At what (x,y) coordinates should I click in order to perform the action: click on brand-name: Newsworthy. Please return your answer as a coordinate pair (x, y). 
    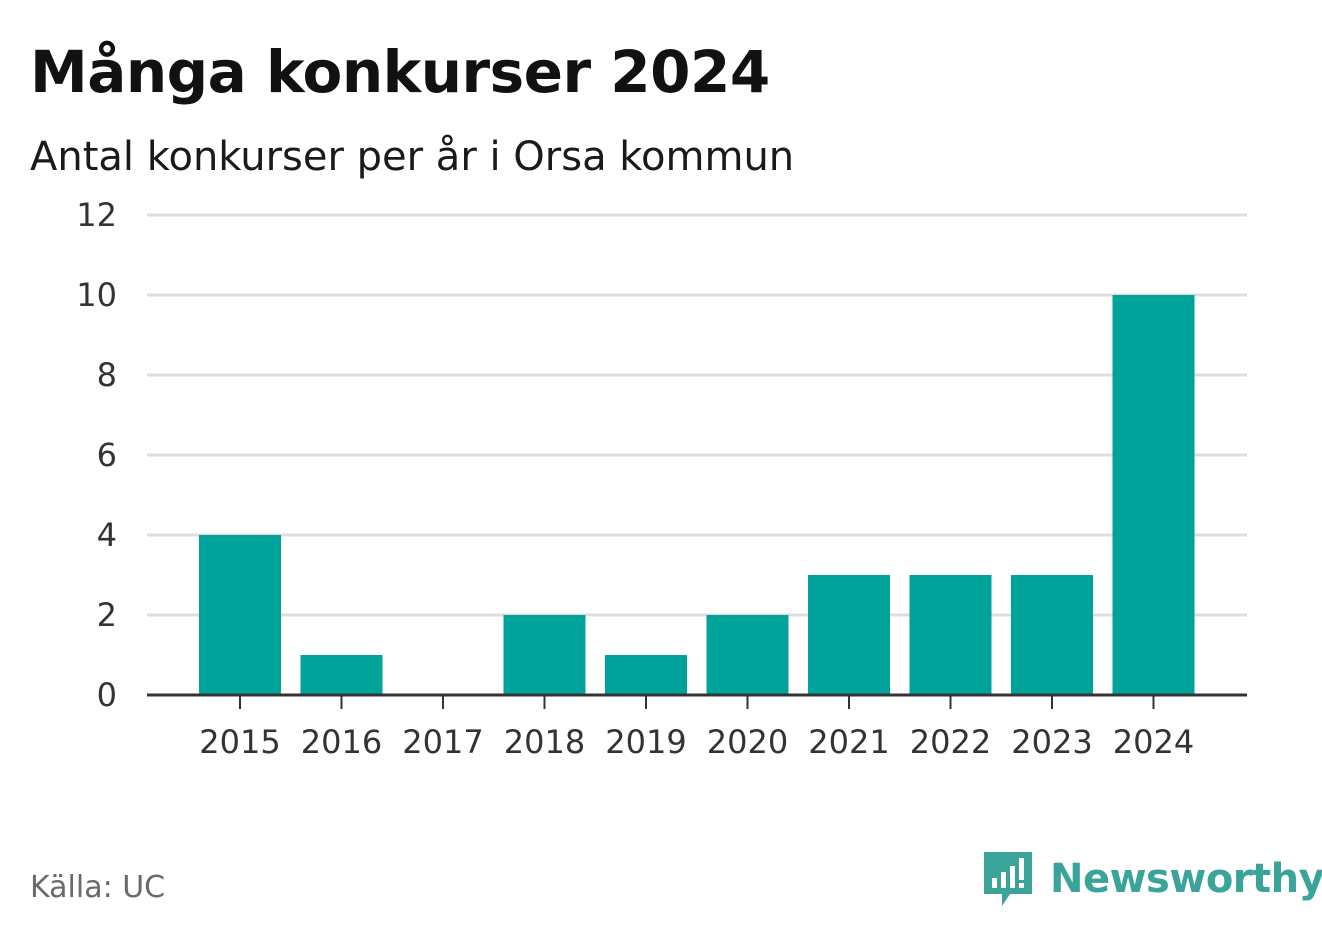
    Looking at the image, I should click on (1186, 879).